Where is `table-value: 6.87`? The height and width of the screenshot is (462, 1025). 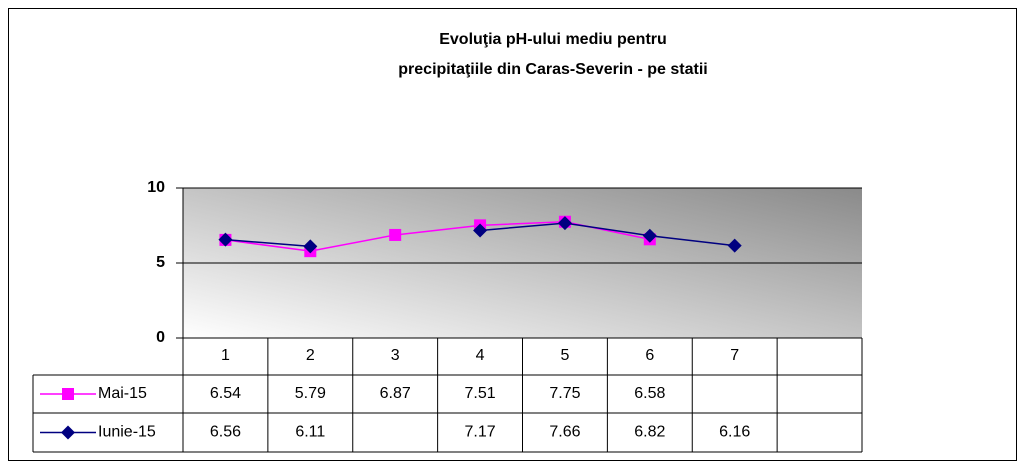
table-value: 6.87 is located at coordinates (395, 393).